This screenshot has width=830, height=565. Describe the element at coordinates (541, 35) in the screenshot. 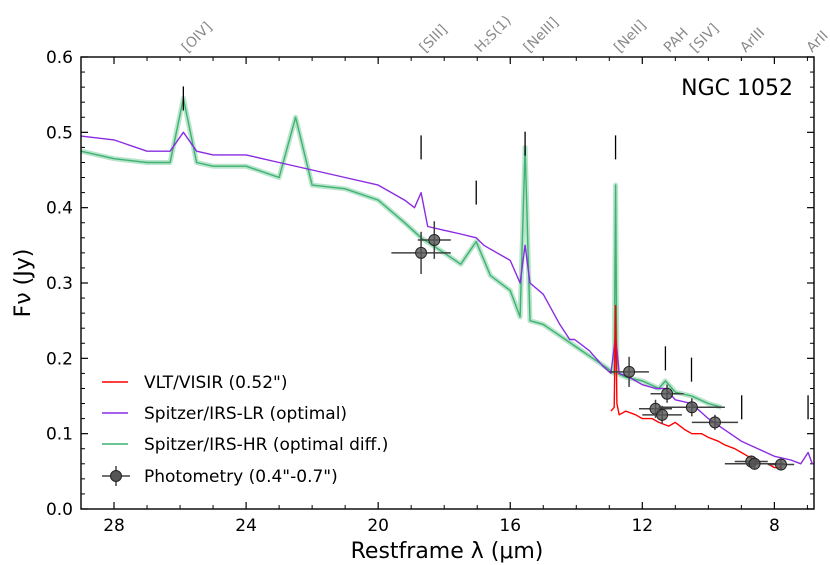

I see `emission-line-label: [NeIII]` at that location.